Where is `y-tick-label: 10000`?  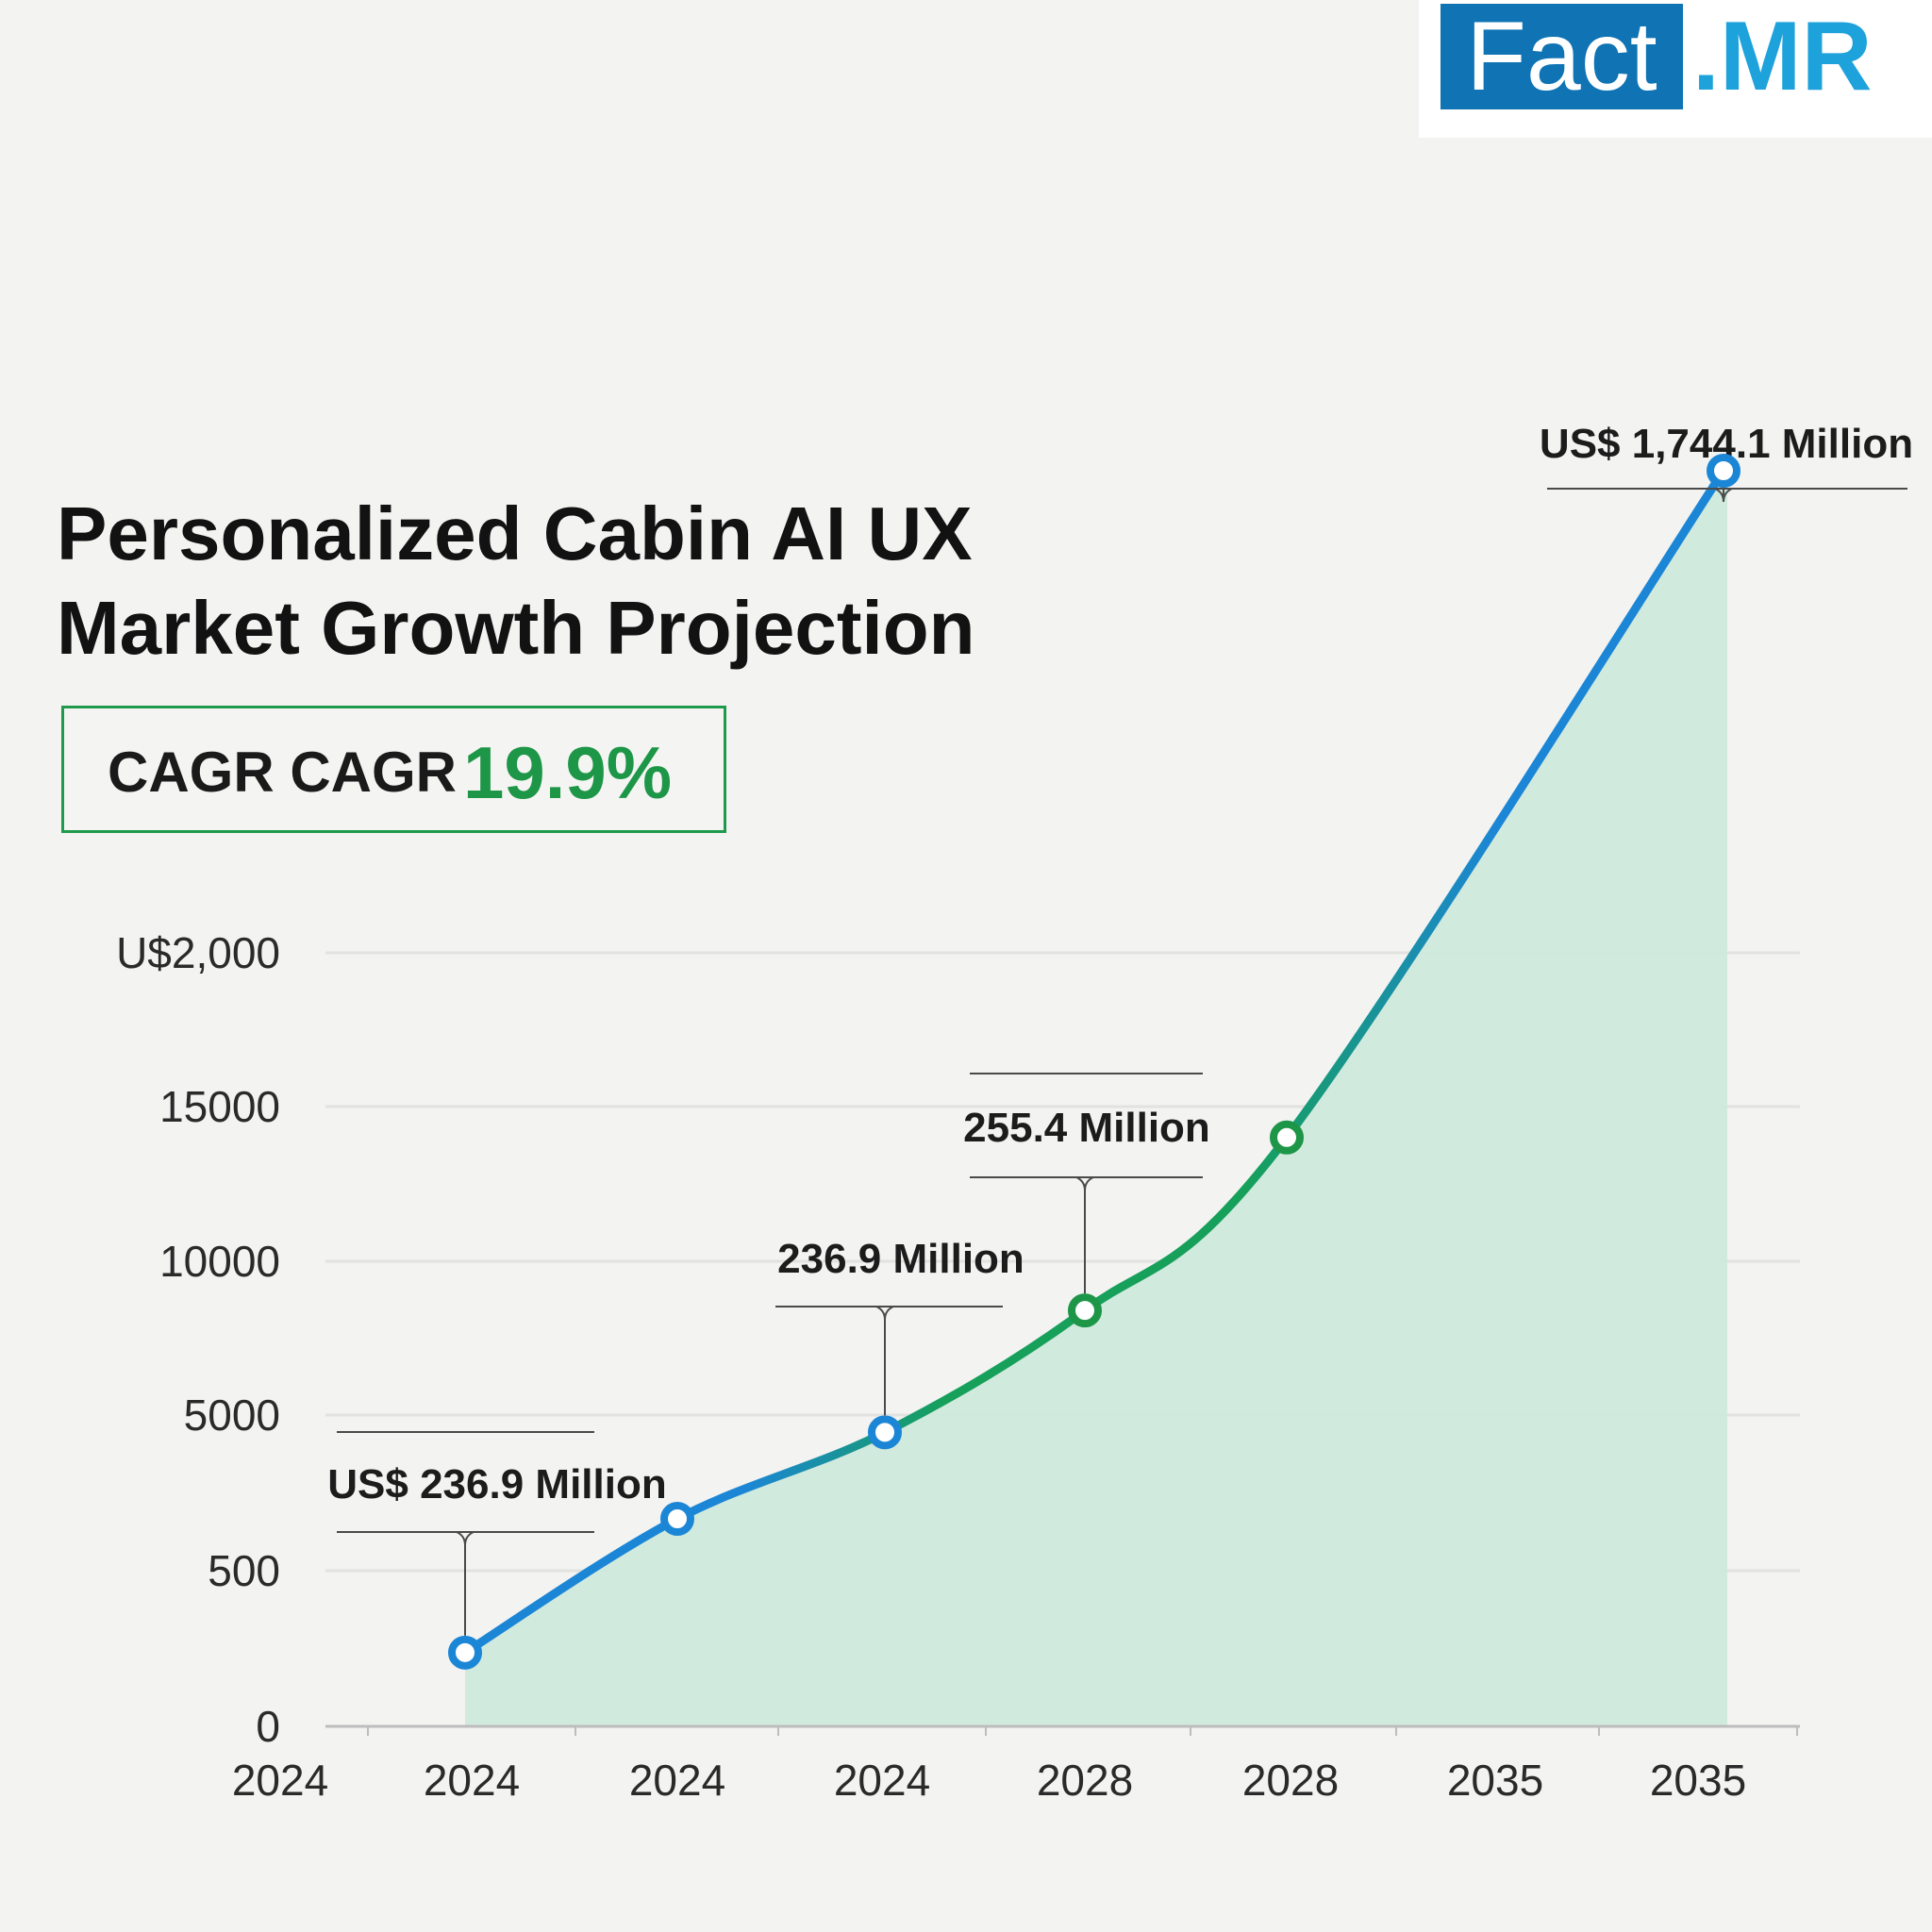 y-tick-label: 10000 is located at coordinates (220, 1261).